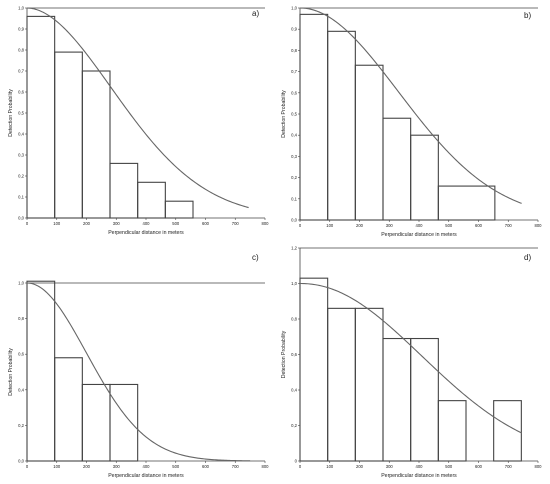  I want to click on panel-label: b), so click(527, 15).